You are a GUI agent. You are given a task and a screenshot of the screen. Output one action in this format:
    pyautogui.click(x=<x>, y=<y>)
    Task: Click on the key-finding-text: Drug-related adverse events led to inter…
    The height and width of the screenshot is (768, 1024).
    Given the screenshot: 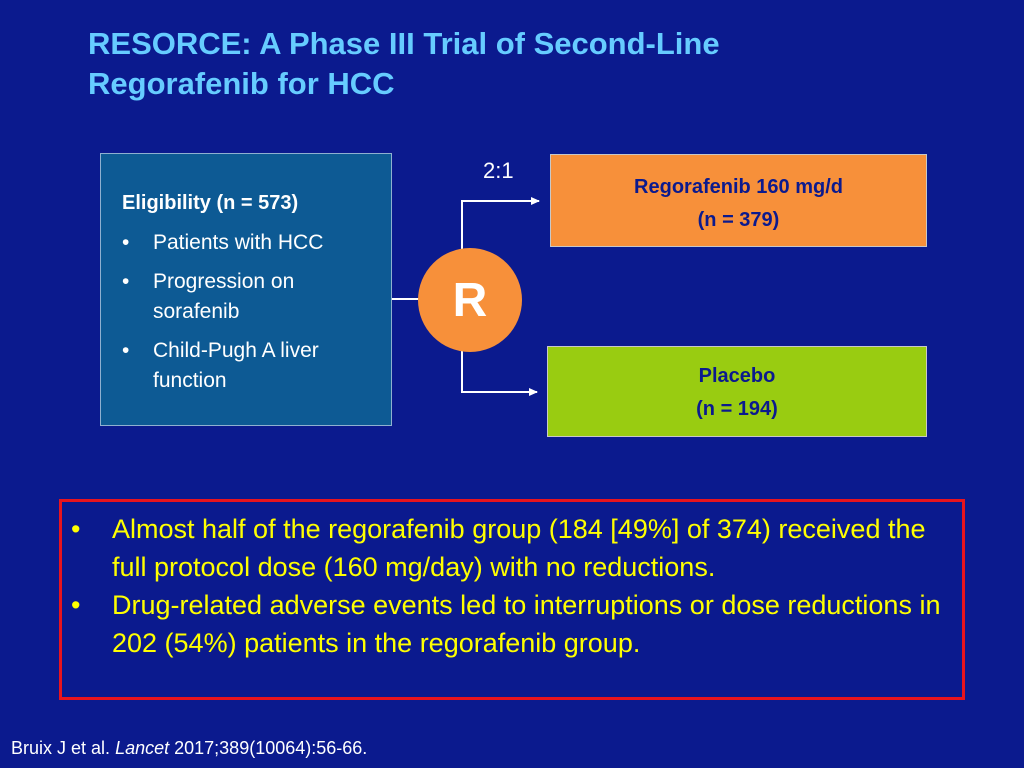 What is the action you would take?
    pyautogui.click(x=526, y=624)
    